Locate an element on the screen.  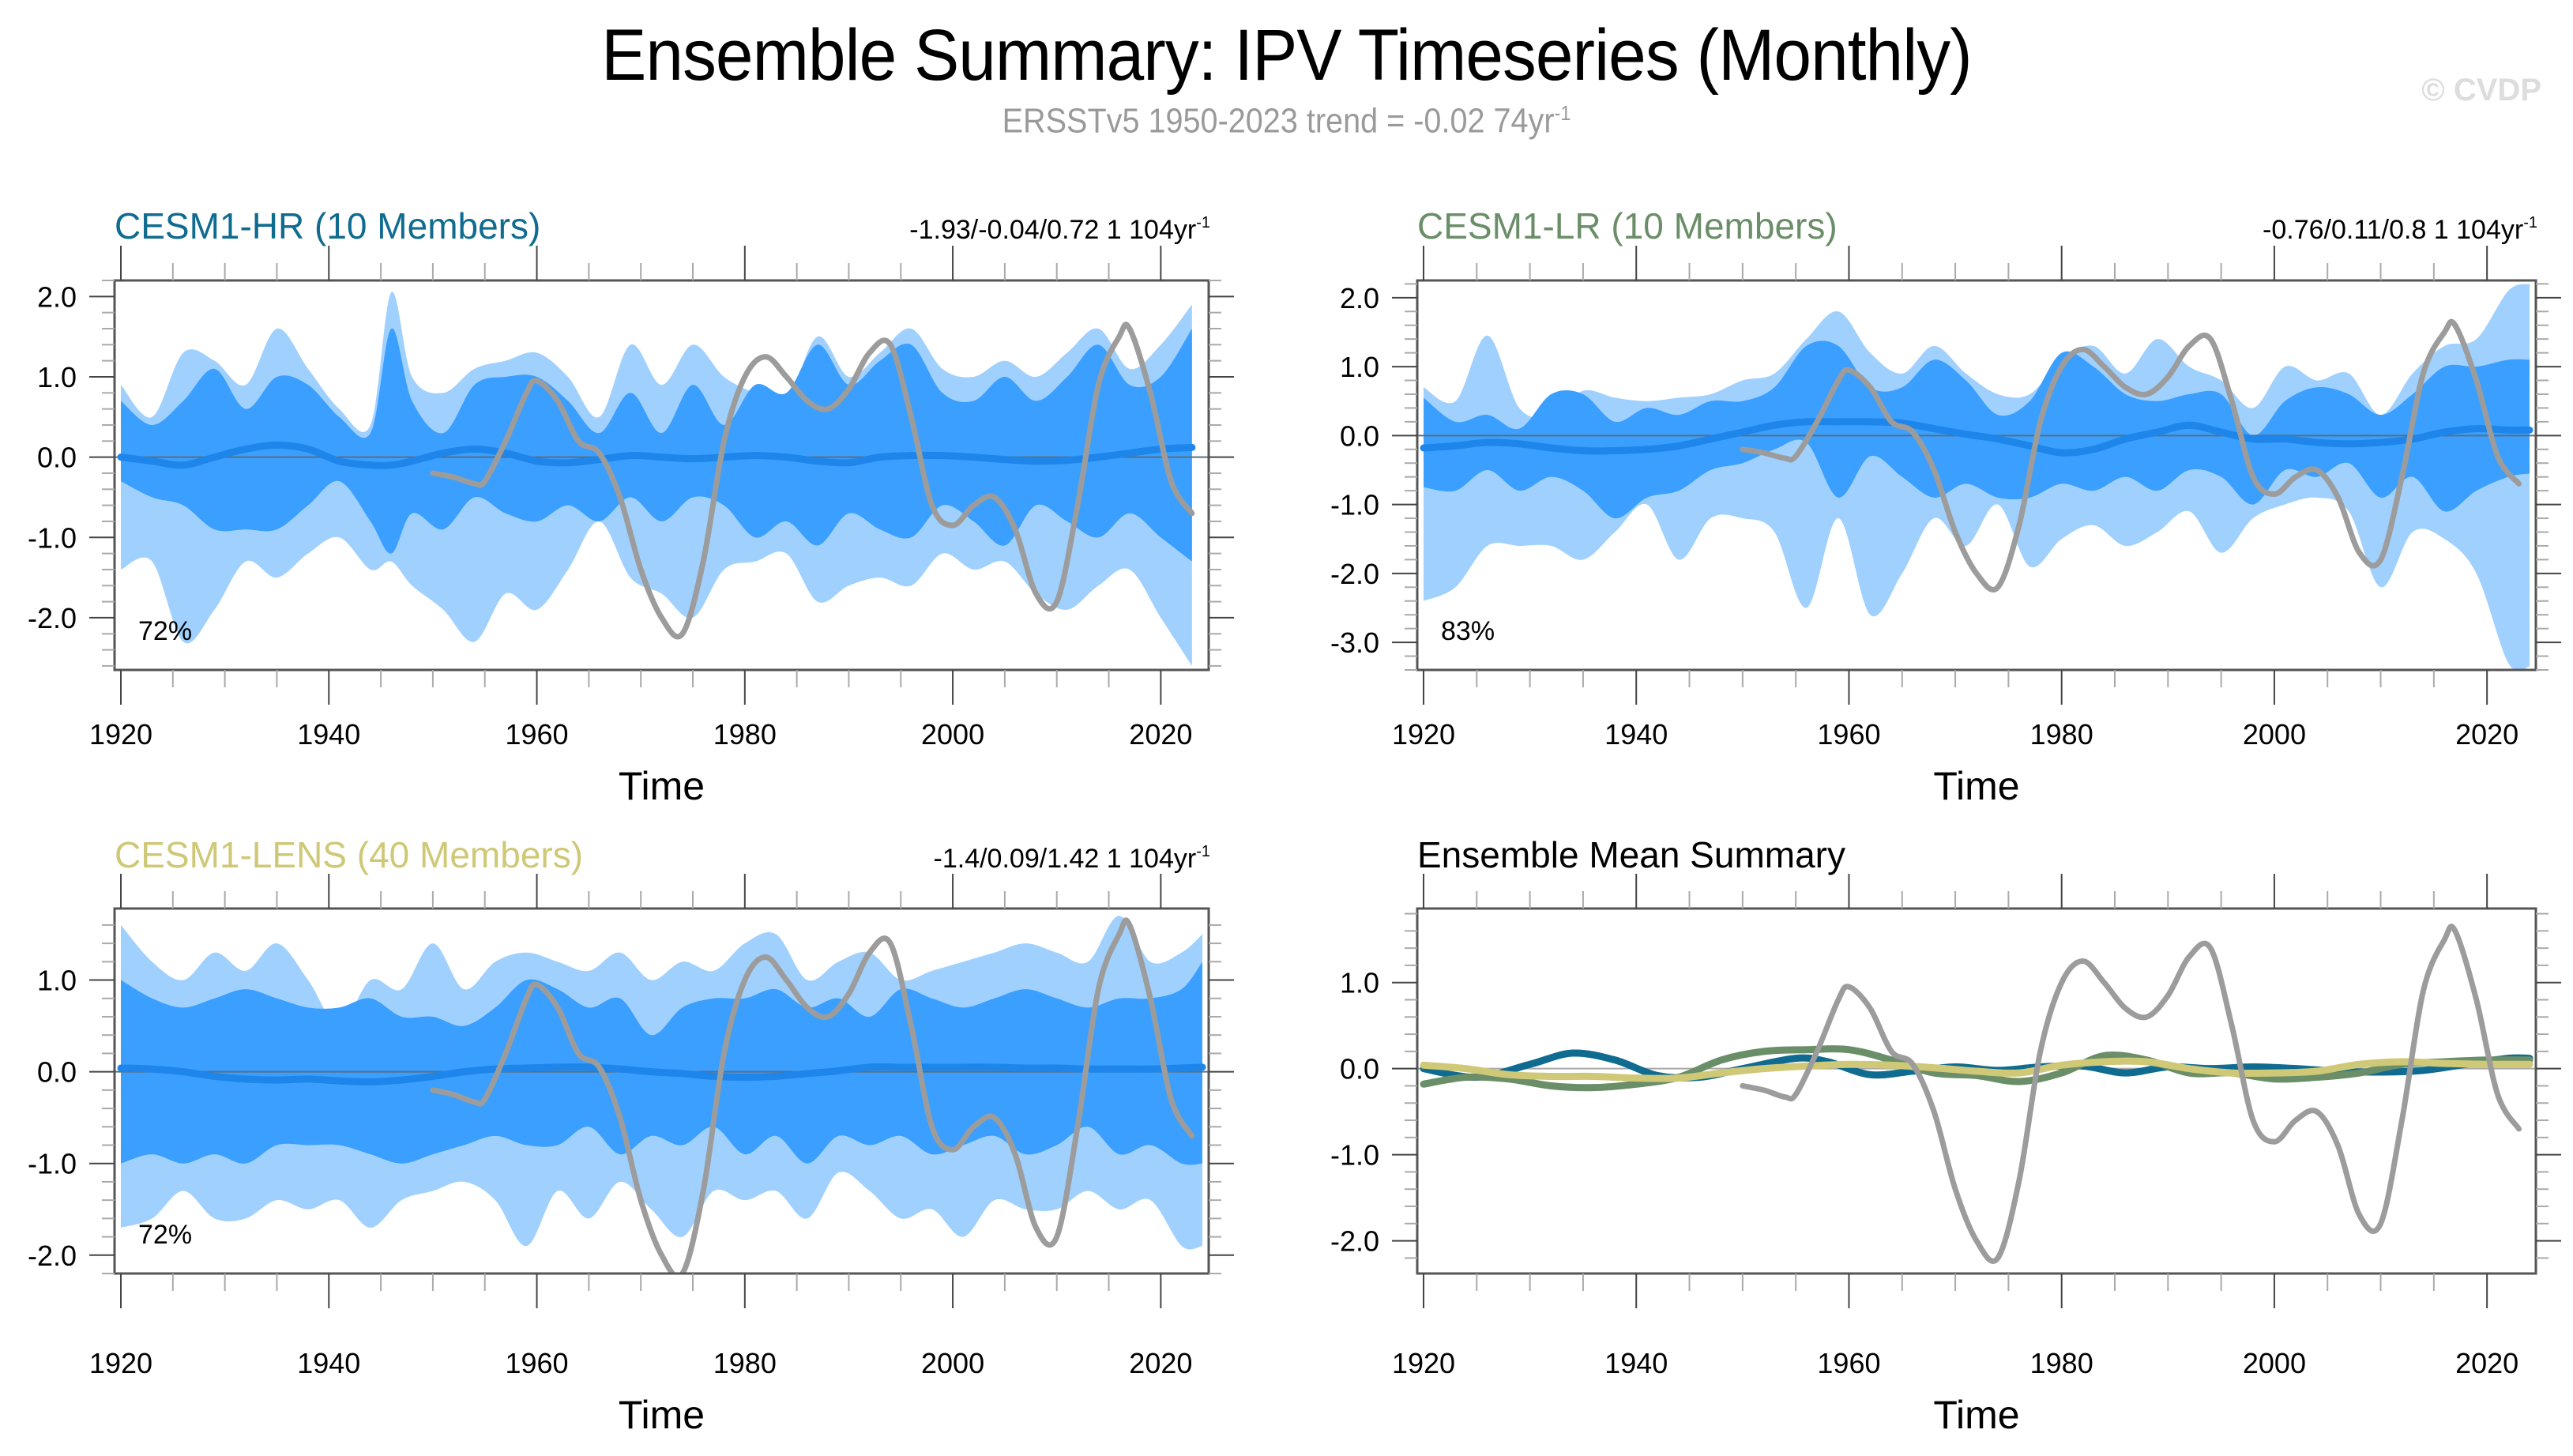
y-tick-label: -3.0 is located at coordinates (1354, 642).